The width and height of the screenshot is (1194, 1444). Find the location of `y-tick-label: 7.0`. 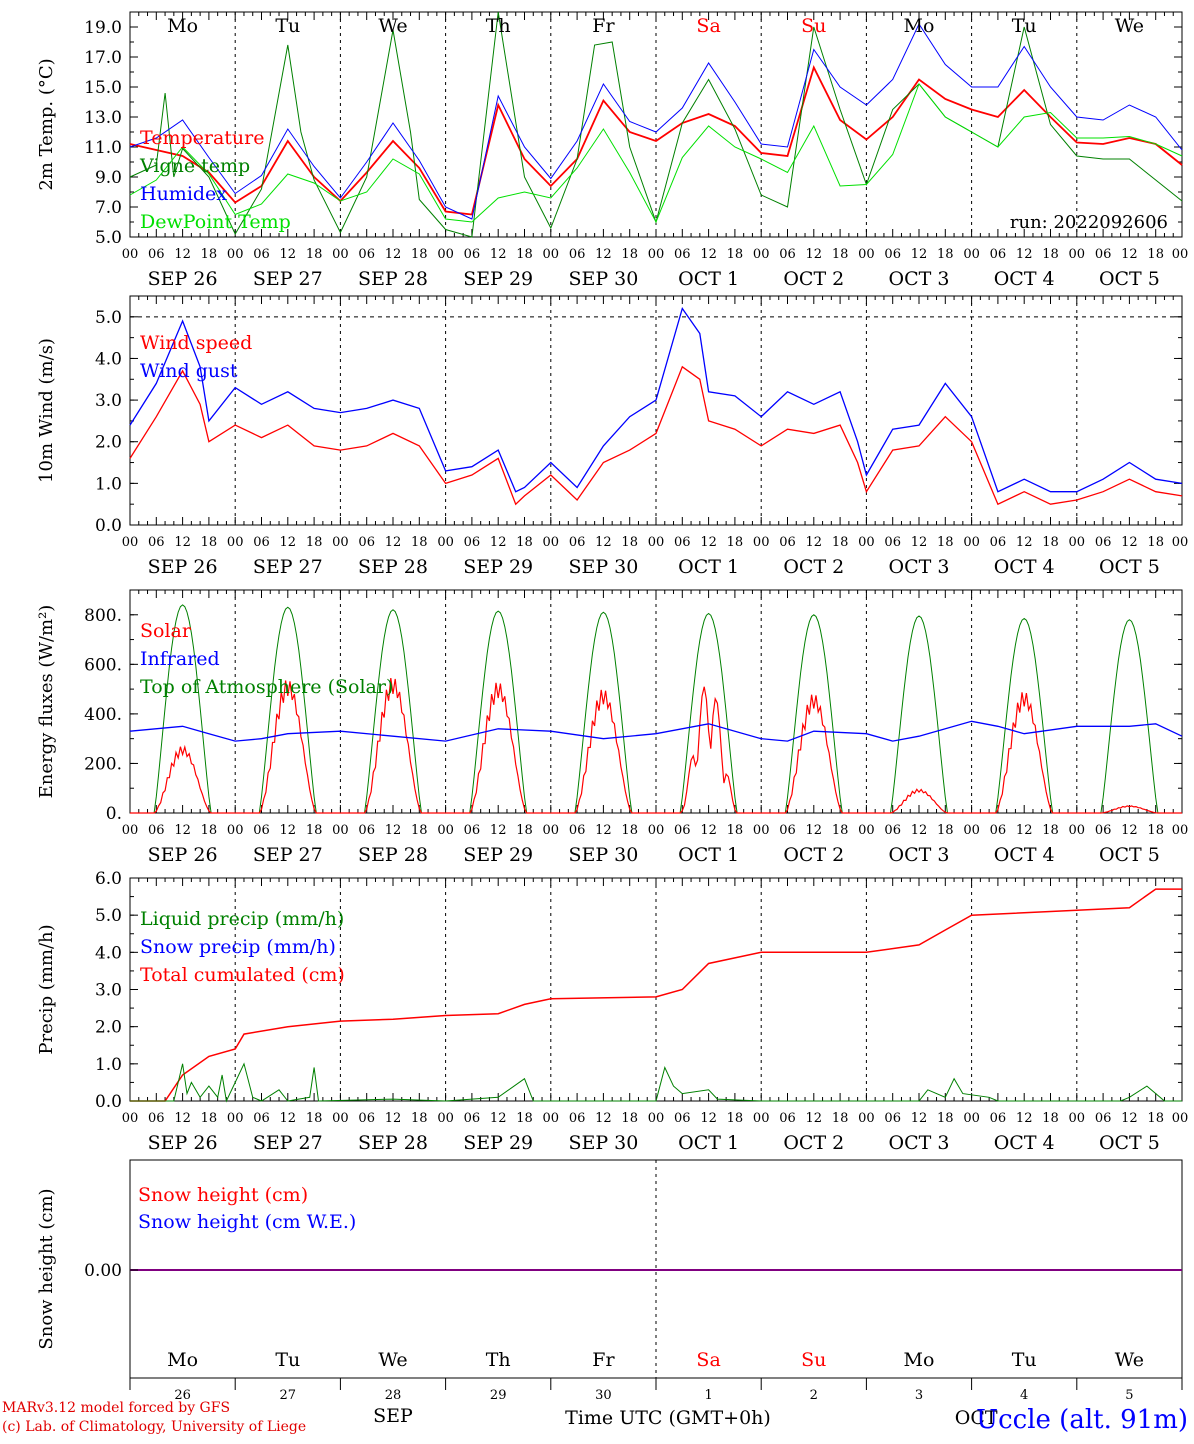

y-tick-label: 7.0 is located at coordinates (108, 208).